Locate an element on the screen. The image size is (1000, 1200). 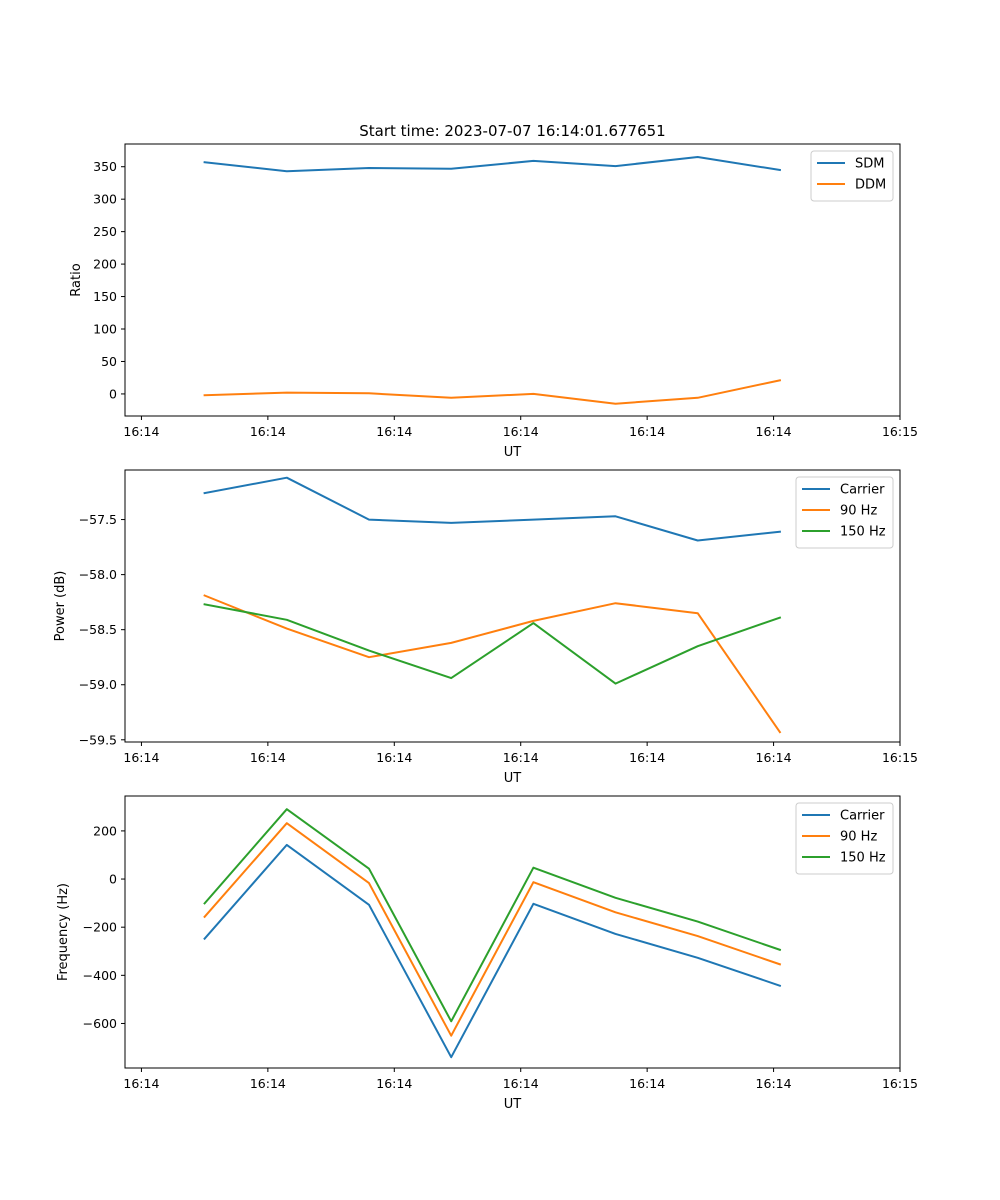
legend-label: DDM is located at coordinates (870, 185).